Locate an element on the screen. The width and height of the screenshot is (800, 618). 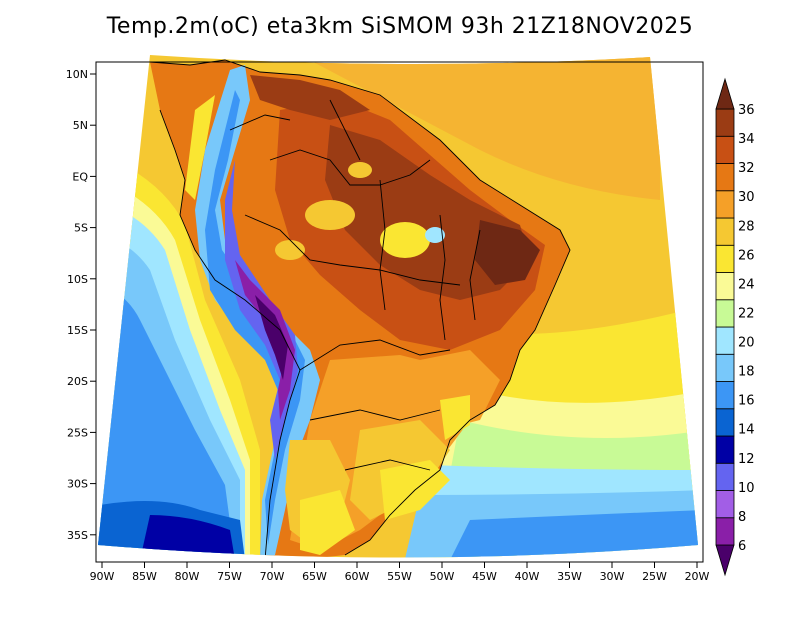
colorbar-label: 10 is located at coordinates (746, 488).